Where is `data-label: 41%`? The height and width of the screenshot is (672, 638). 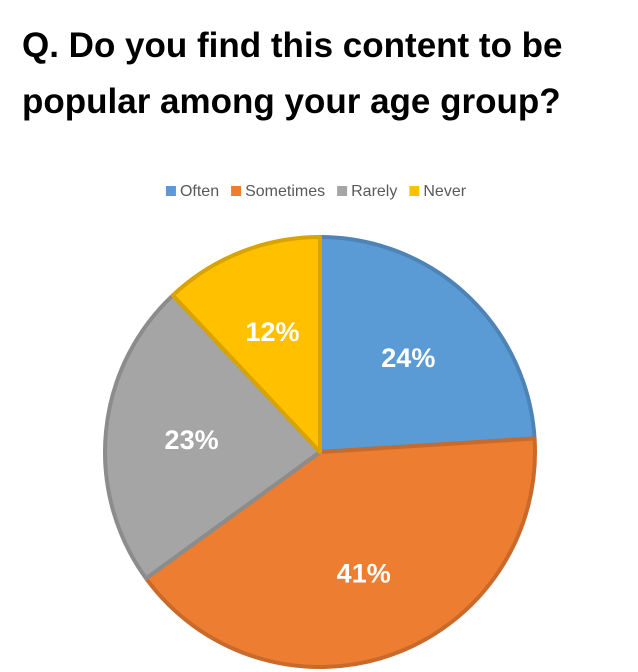
data-label: 41% is located at coordinates (364, 573).